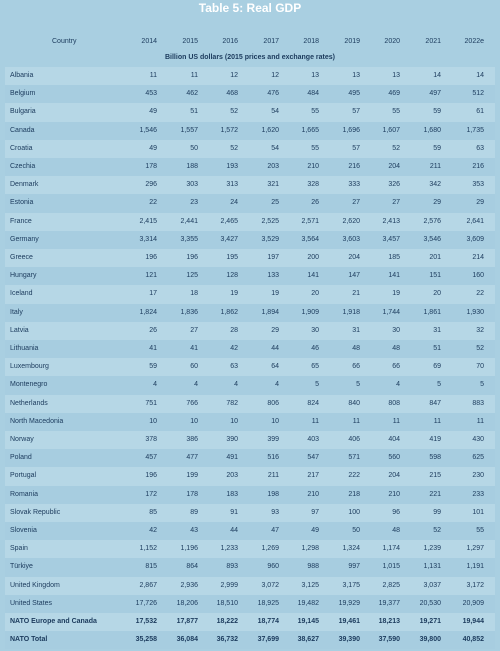  What do you see at coordinates (151, 166) in the screenshot?
I see `value-cell: 178` at bounding box center [151, 166].